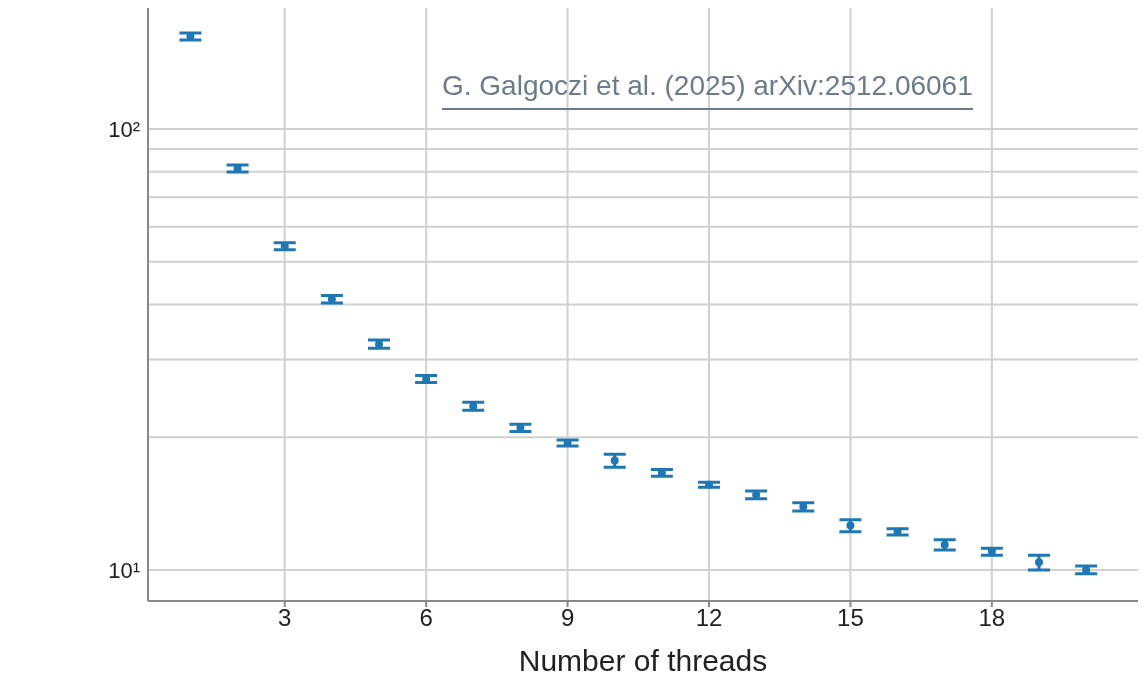 Image resolution: width=1142 pixels, height=681 pixels. Describe the element at coordinates (709, 618) in the screenshot. I see `x-tick-label: 12` at that location.